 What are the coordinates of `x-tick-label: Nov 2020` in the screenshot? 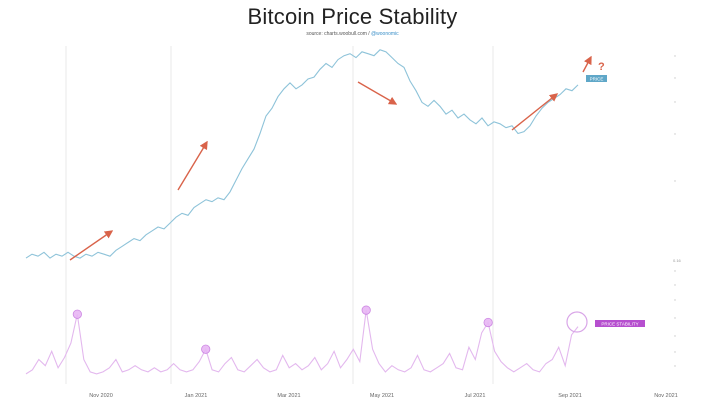 It's located at (101, 396).